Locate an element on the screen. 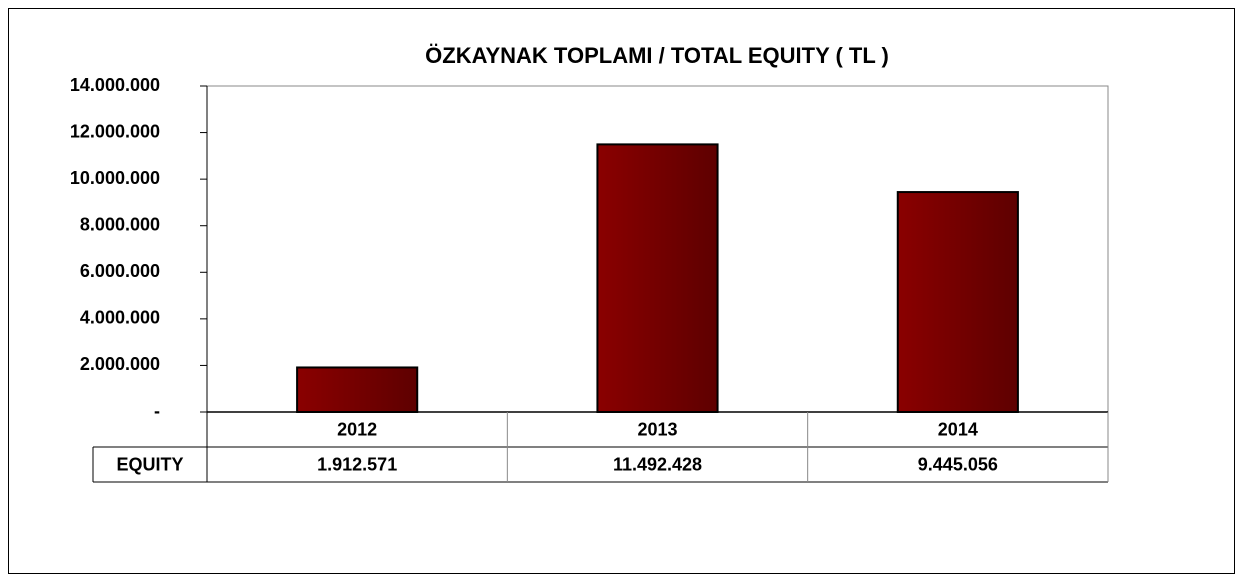  table-value: 1.912.571 is located at coordinates (357, 464).